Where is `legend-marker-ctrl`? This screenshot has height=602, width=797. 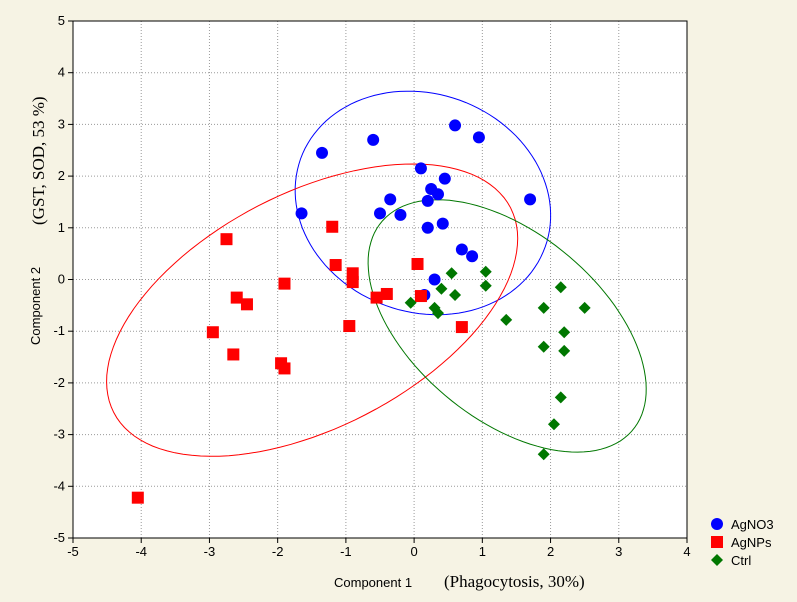
legend-marker-ctrl is located at coordinates (717, 560).